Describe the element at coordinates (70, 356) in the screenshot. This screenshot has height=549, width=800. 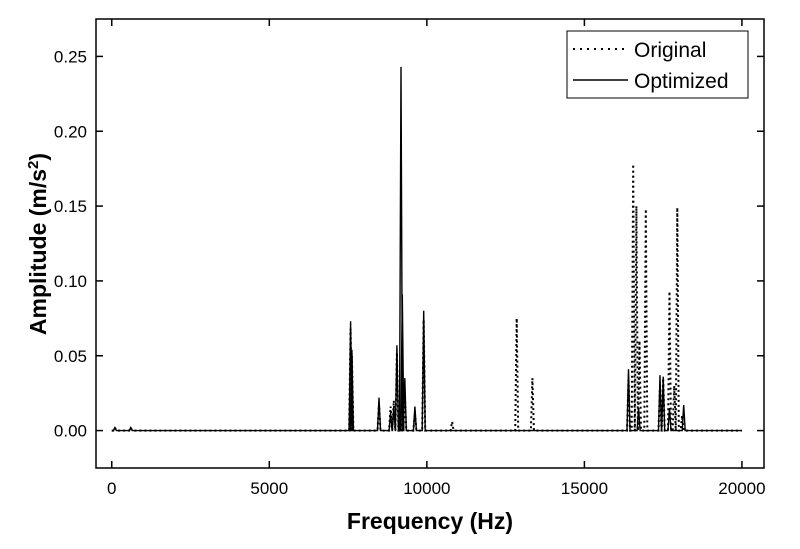
I see `y-tick-label: 0.05` at that location.